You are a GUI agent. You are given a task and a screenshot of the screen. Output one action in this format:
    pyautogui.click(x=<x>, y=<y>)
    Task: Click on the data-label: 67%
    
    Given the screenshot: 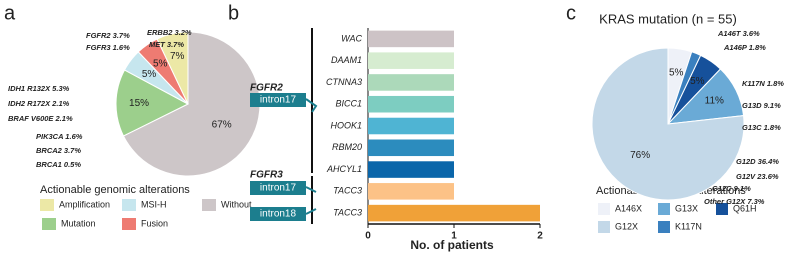 What is the action you would take?
    pyautogui.click(x=222, y=125)
    